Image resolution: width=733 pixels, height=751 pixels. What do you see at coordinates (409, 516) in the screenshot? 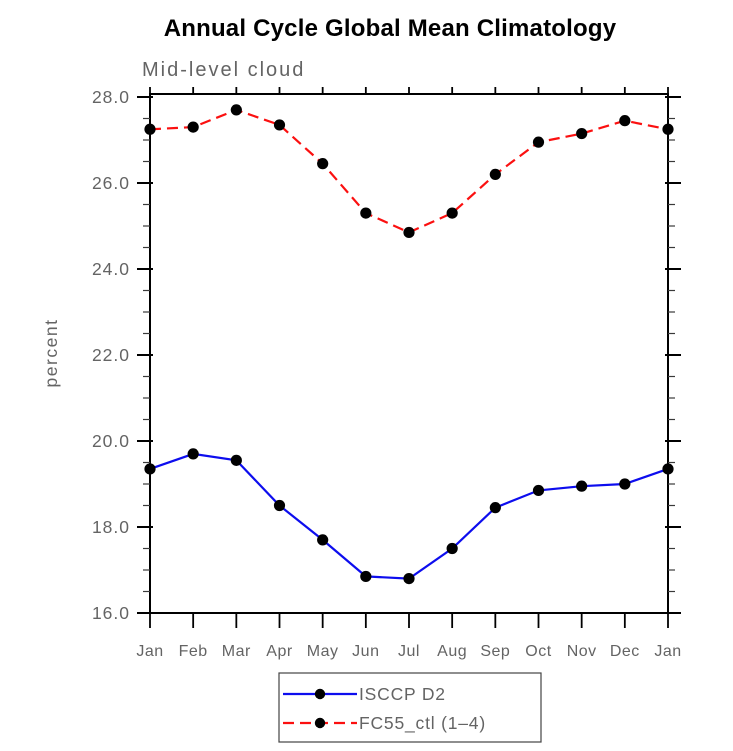
I see `series-line-isccp-d2` at bounding box center [409, 516].